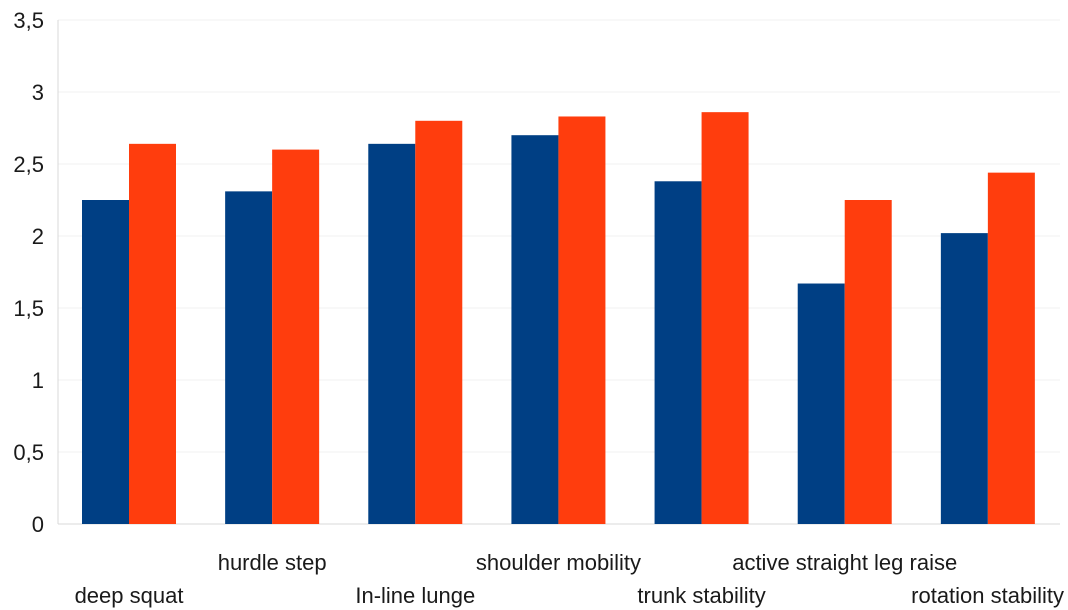  Describe the element at coordinates (844, 562) in the screenshot. I see `x-category-label: active straight leg raise` at that location.